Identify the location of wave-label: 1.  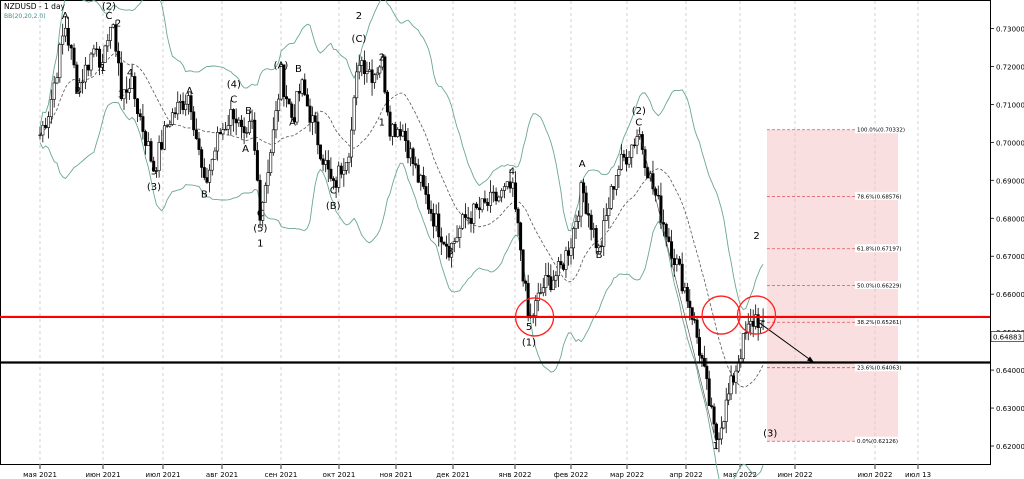
(103, 68).